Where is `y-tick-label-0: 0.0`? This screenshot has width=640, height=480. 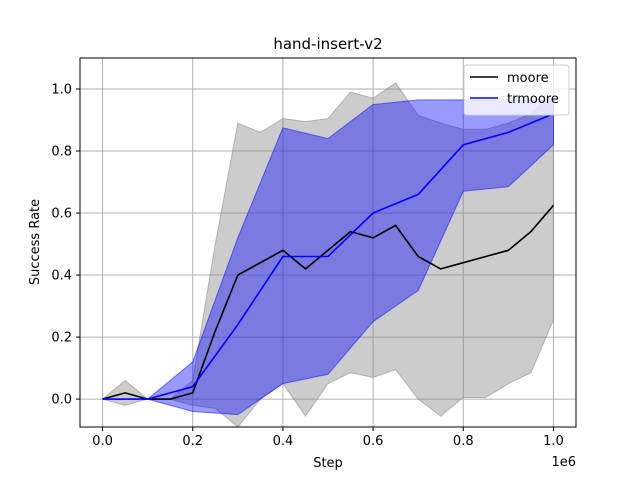 y-tick-label-0: 0.0 is located at coordinates (61, 400).